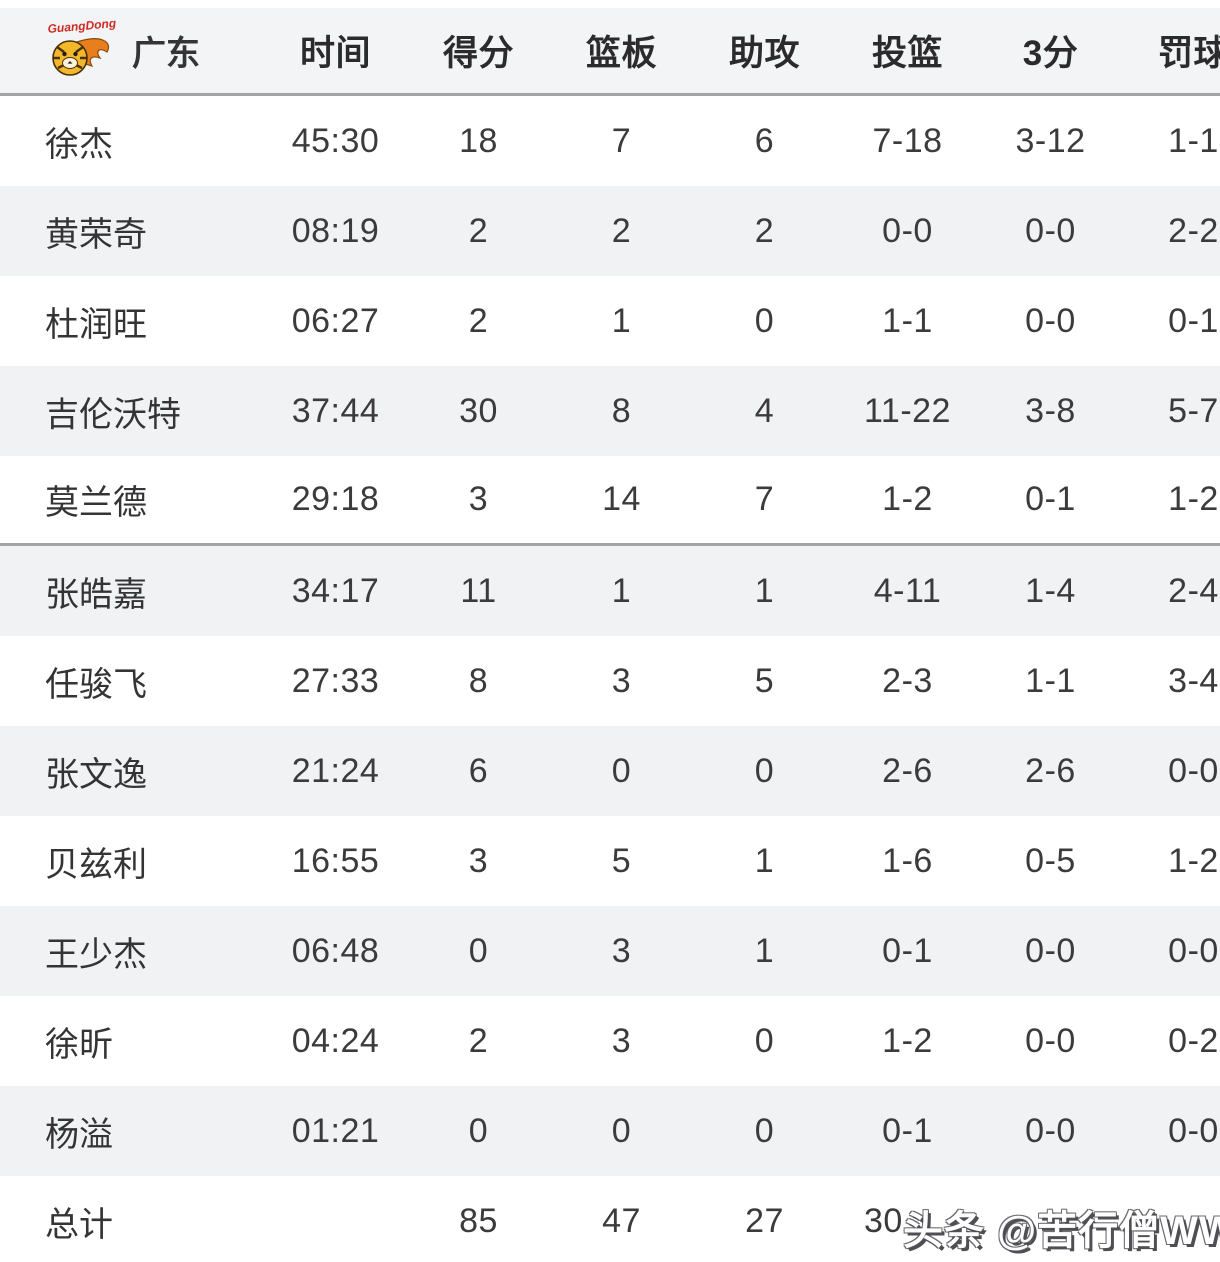 The height and width of the screenshot is (1262, 1220). What do you see at coordinates (764, 1220) in the screenshot?
I see `stat-assists: 27` at bounding box center [764, 1220].